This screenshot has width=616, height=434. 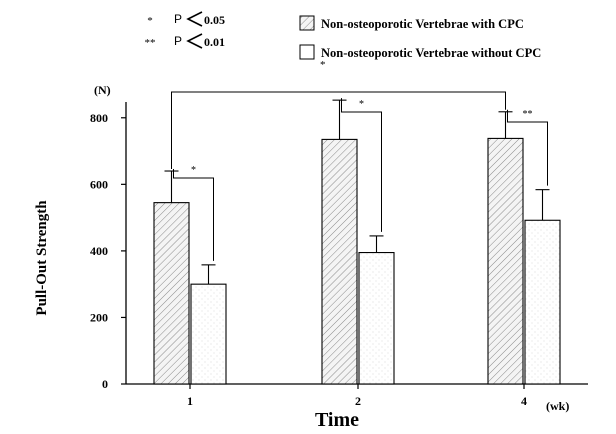 I want to click on y-axis-unit: (N), so click(x=102, y=90).